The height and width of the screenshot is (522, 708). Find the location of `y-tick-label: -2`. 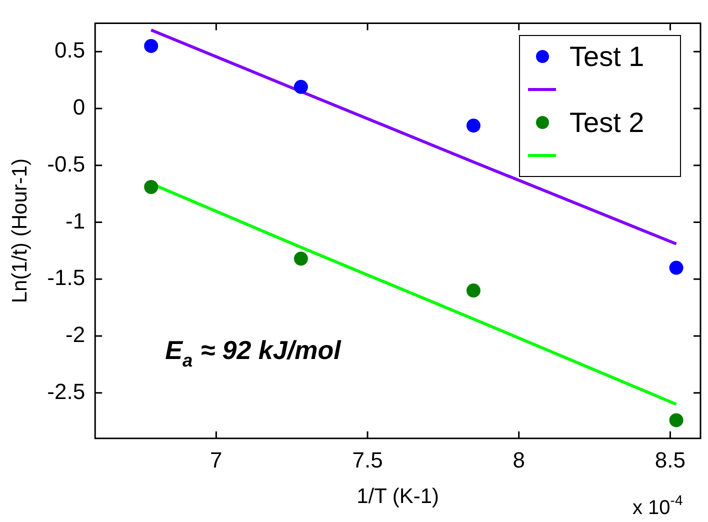

y-tick-label: -2 is located at coordinates (76, 335).